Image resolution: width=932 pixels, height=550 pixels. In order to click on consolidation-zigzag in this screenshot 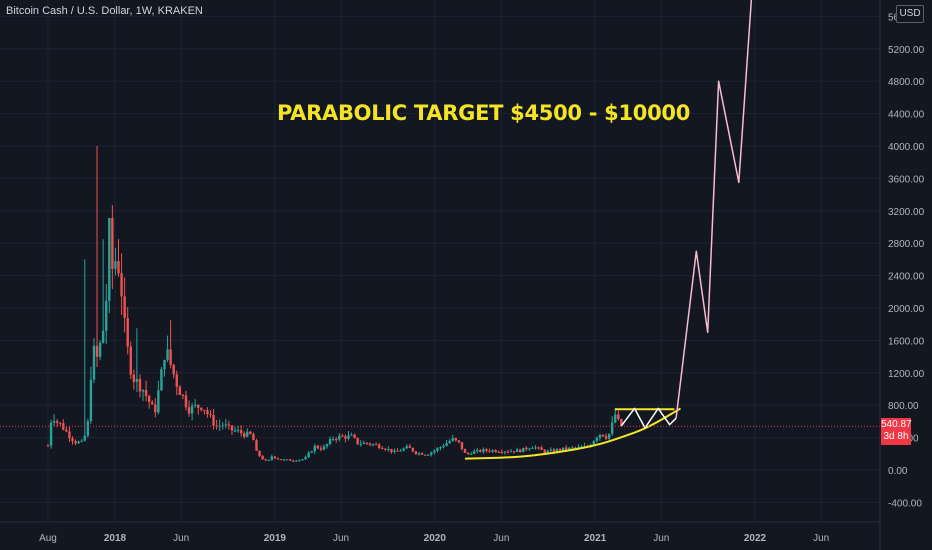, I will do `click(648, 418)`.